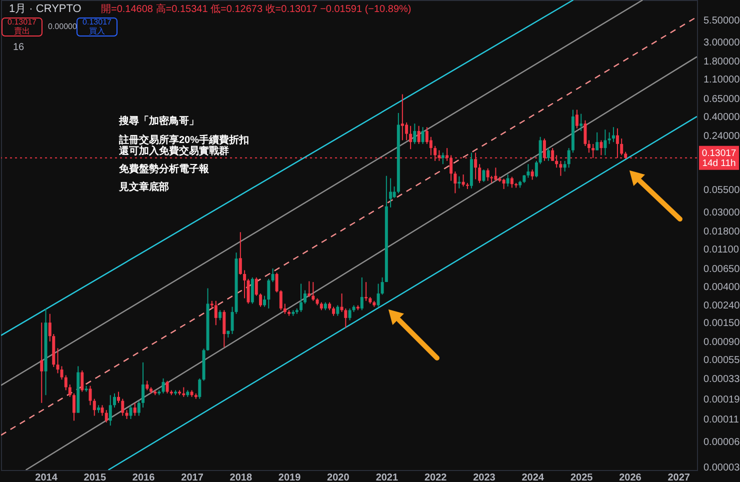 This screenshot has width=740, height=482. I want to click on y-tick-label: 0.00650, so click(722, 269).